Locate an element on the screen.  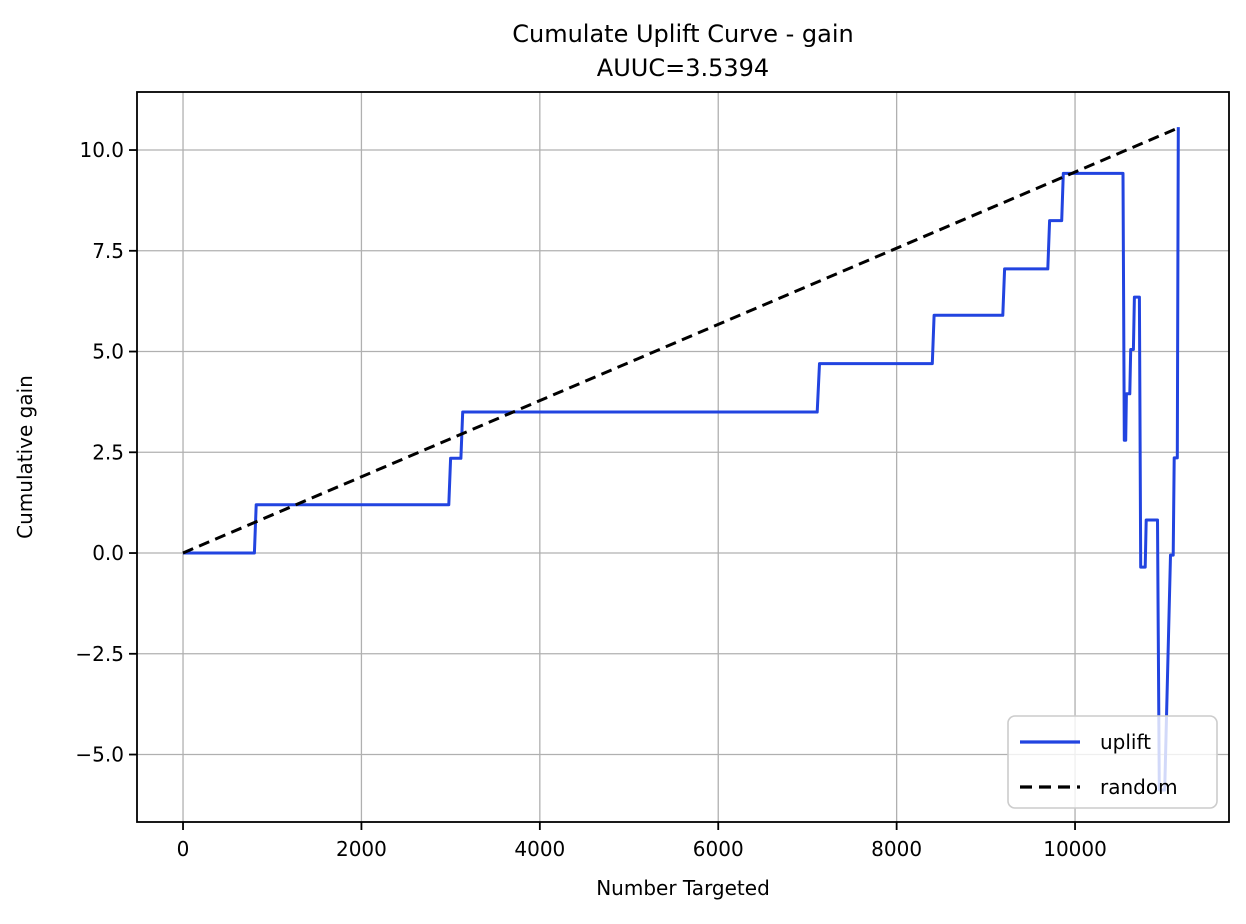
x-tick-label: 0 is located at coordinates (183, 849).